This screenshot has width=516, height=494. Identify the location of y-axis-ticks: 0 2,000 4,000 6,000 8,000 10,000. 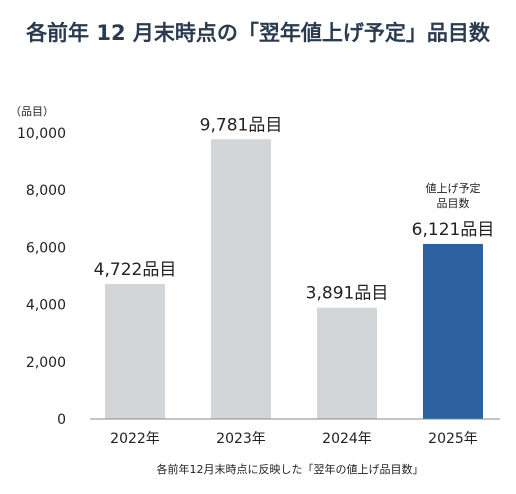
(41, 277).